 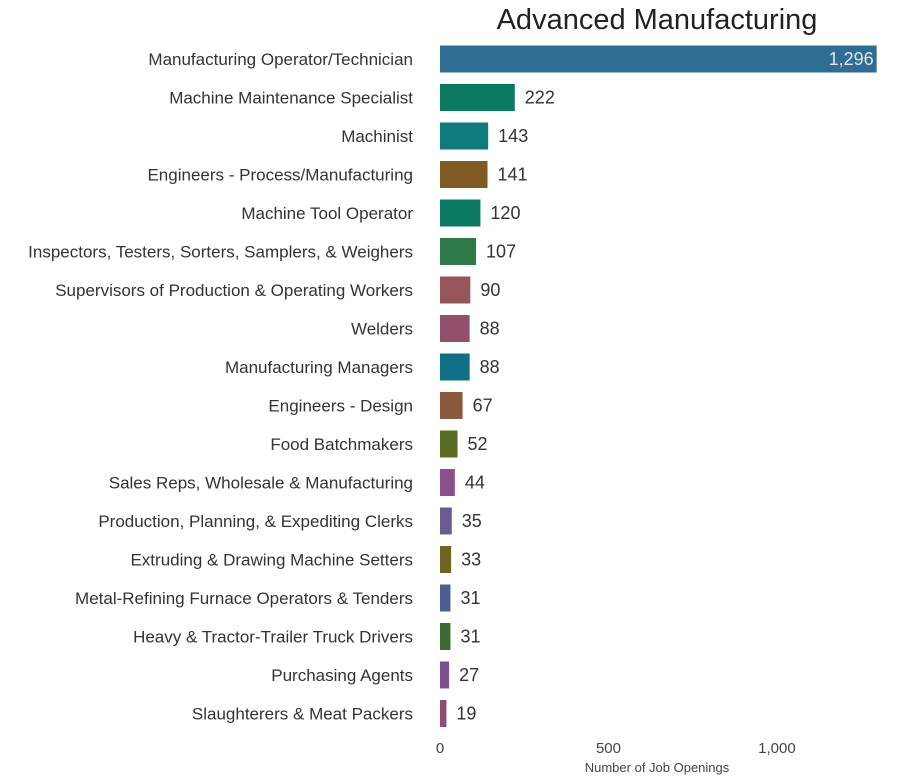 What do you see at coordinates (302, 714) in the screenshot?
I see `category-label: Slaughterers & Meat Packers` at bounding box center [302, 714].